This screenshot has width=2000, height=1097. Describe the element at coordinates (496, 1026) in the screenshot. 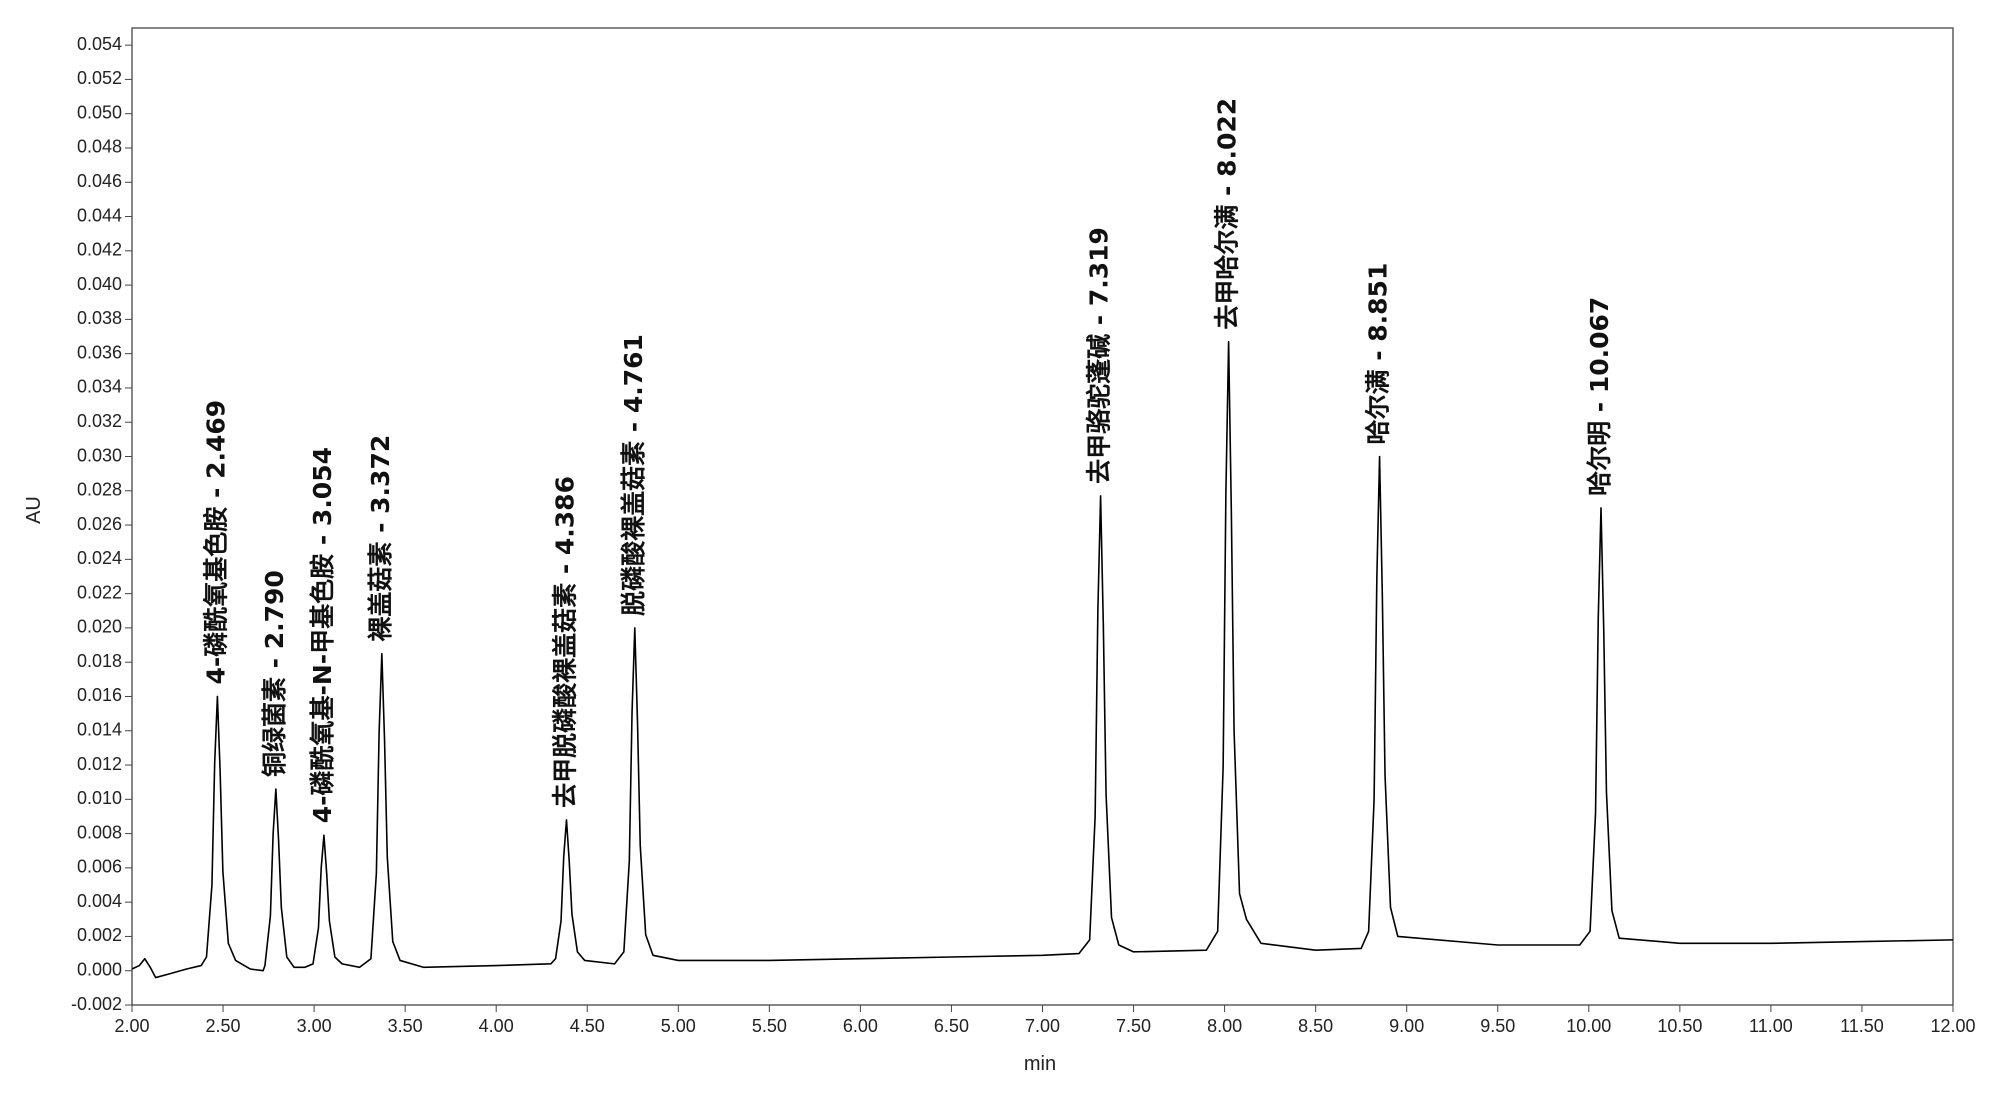

I see `x-tick-label: 4.00` at that location.